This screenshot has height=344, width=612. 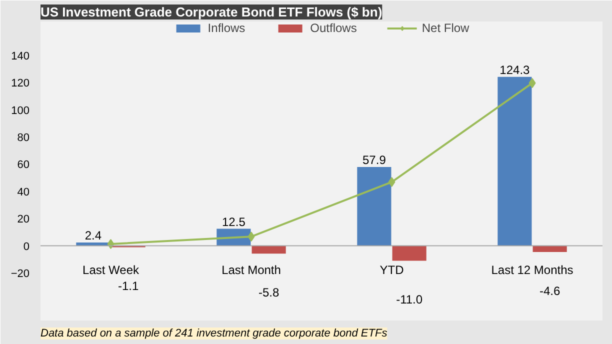 What do you see at coordinates (23, 192) in the screenshot?
I see `y-tick-label: 40` at bounding box center [23, 192].